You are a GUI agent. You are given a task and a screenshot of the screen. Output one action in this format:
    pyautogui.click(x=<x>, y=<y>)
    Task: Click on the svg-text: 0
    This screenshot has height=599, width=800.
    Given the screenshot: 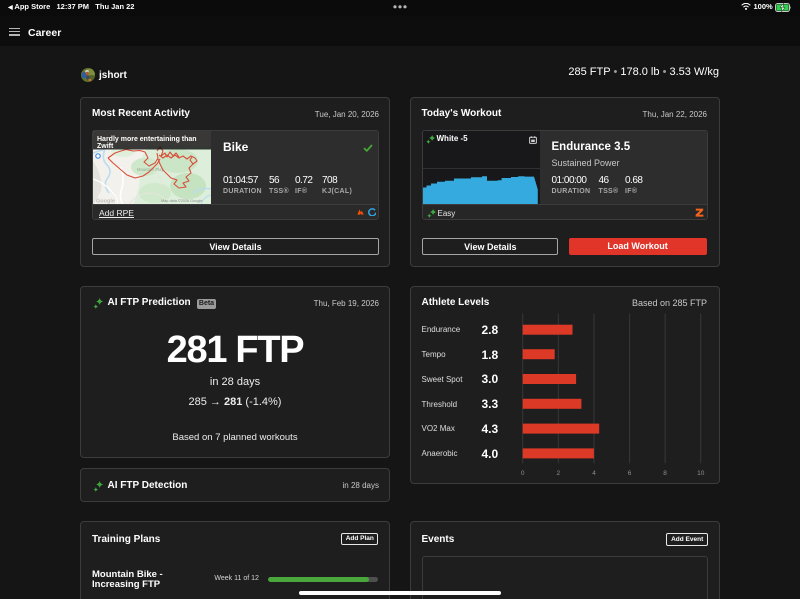 What is the action you would take?
    pyautogui.click(x=522, y=473)
    